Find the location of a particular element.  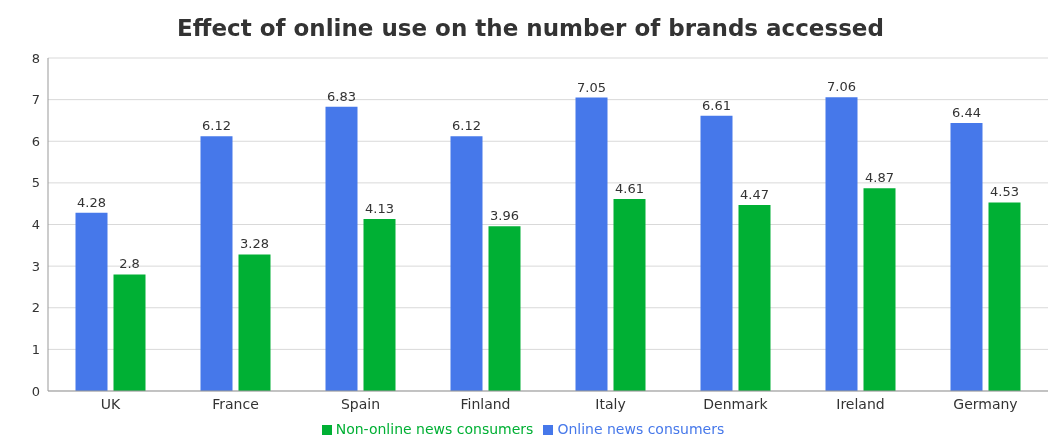

chart-title: Effect of online use on the number of brands accessed is located at coordinates (530, 28).